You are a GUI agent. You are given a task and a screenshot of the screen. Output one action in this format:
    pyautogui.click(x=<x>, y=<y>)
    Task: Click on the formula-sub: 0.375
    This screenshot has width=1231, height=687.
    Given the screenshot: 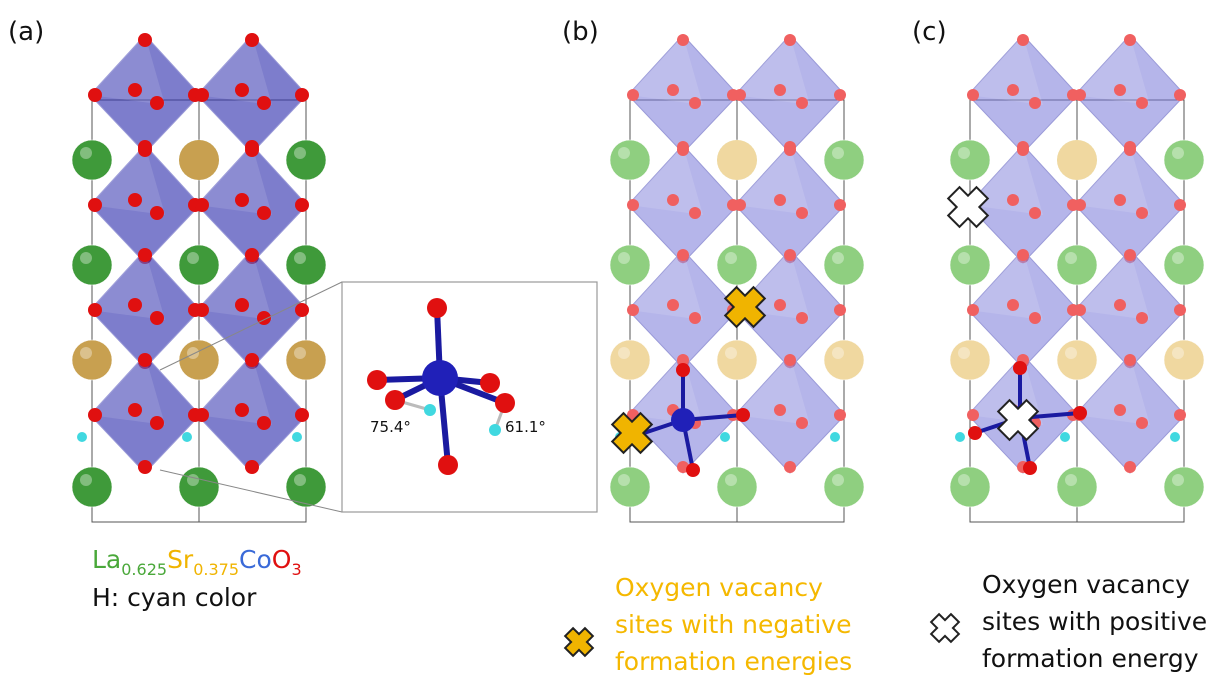 What is the action you would take?
    pyautogui.click(x=216, y=569)
    